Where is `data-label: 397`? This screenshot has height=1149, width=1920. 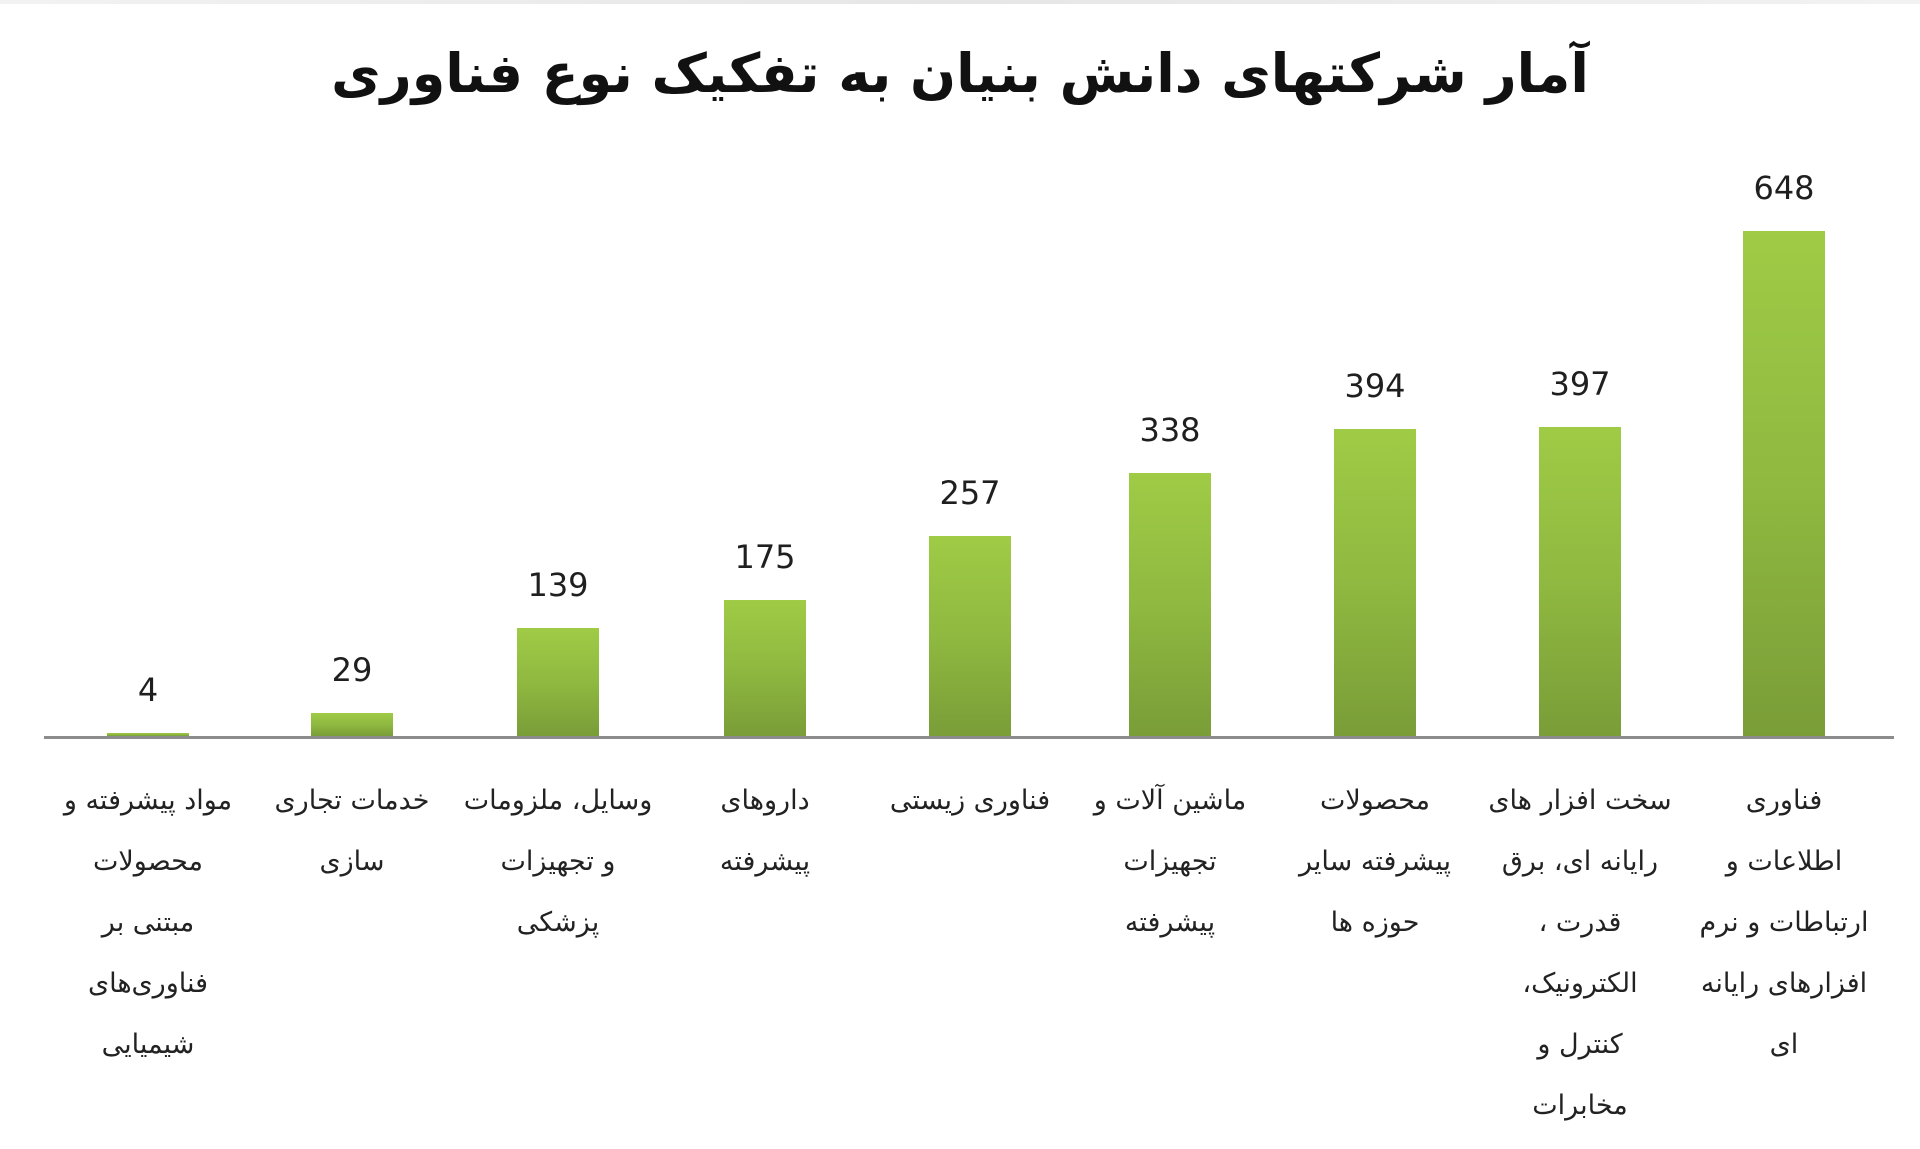 data-label: 397 is located at coordinates (1580, 384).